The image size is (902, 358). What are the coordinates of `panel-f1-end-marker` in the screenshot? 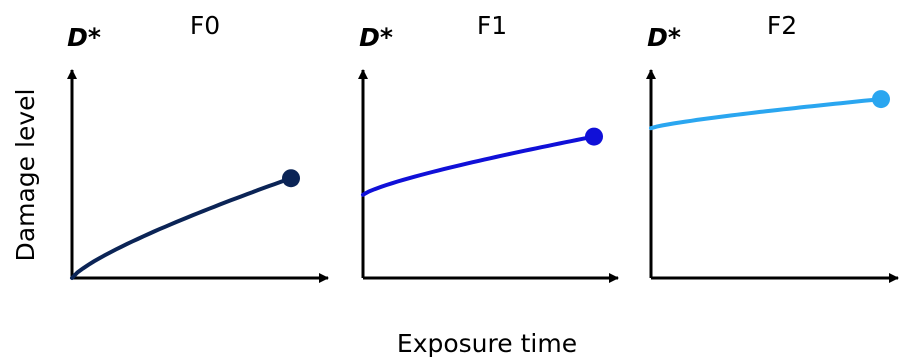 It's located at (594, 136).